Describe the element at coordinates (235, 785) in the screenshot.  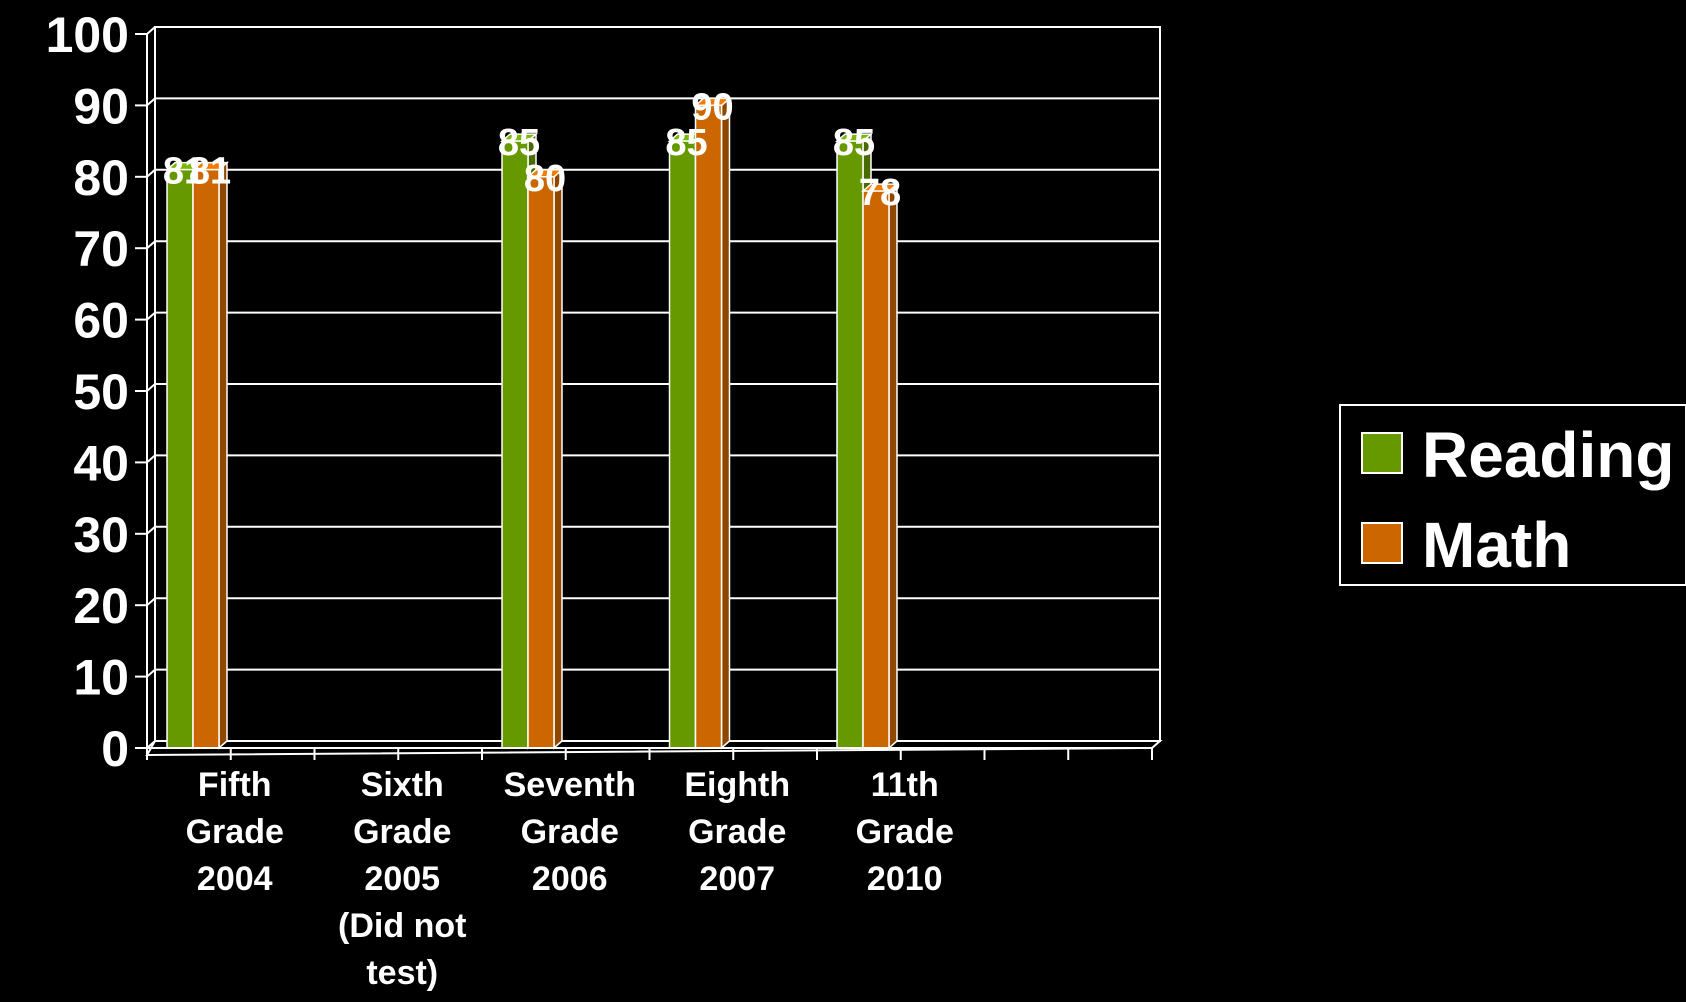
I see `x-category-label-line: Fifth` at that location.